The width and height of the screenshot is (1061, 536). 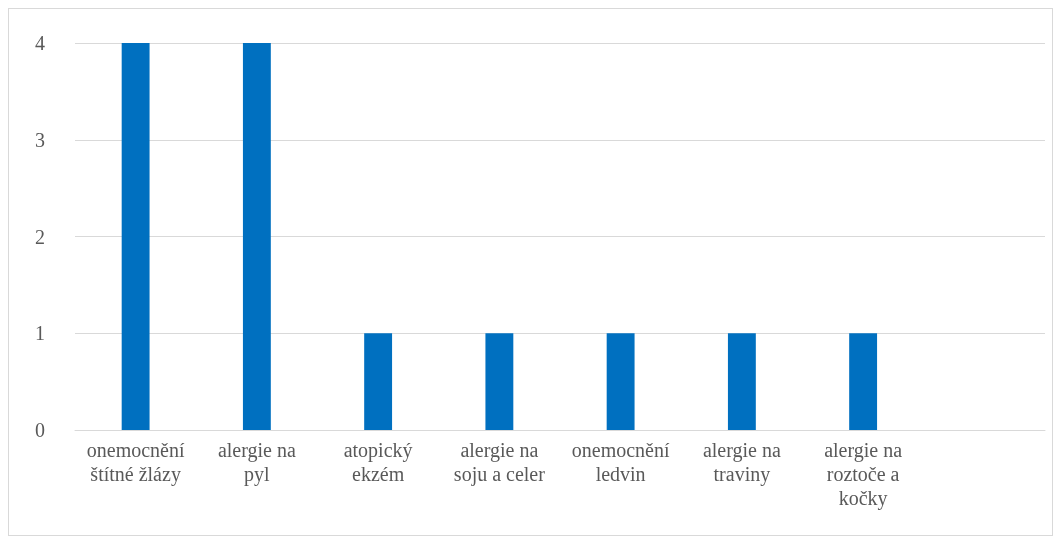 What do you see at coordinates (620, 462) in the screenshot?
I see `x-tick-label: onemocnění ledvin` at bounding box center [620, 462].